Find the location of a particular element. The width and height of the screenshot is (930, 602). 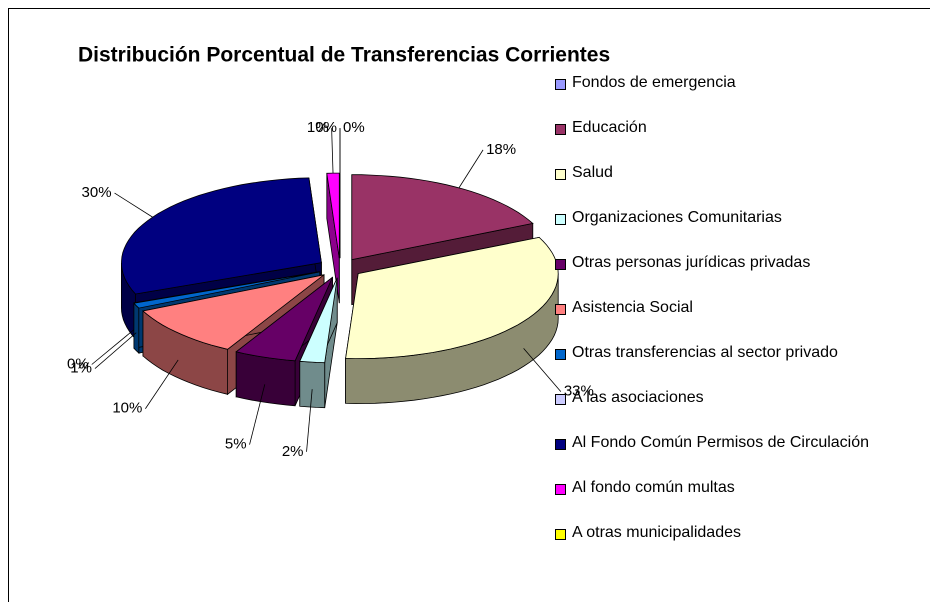

legend-item: Al fondo común multas is located at coordinates (740, 501).